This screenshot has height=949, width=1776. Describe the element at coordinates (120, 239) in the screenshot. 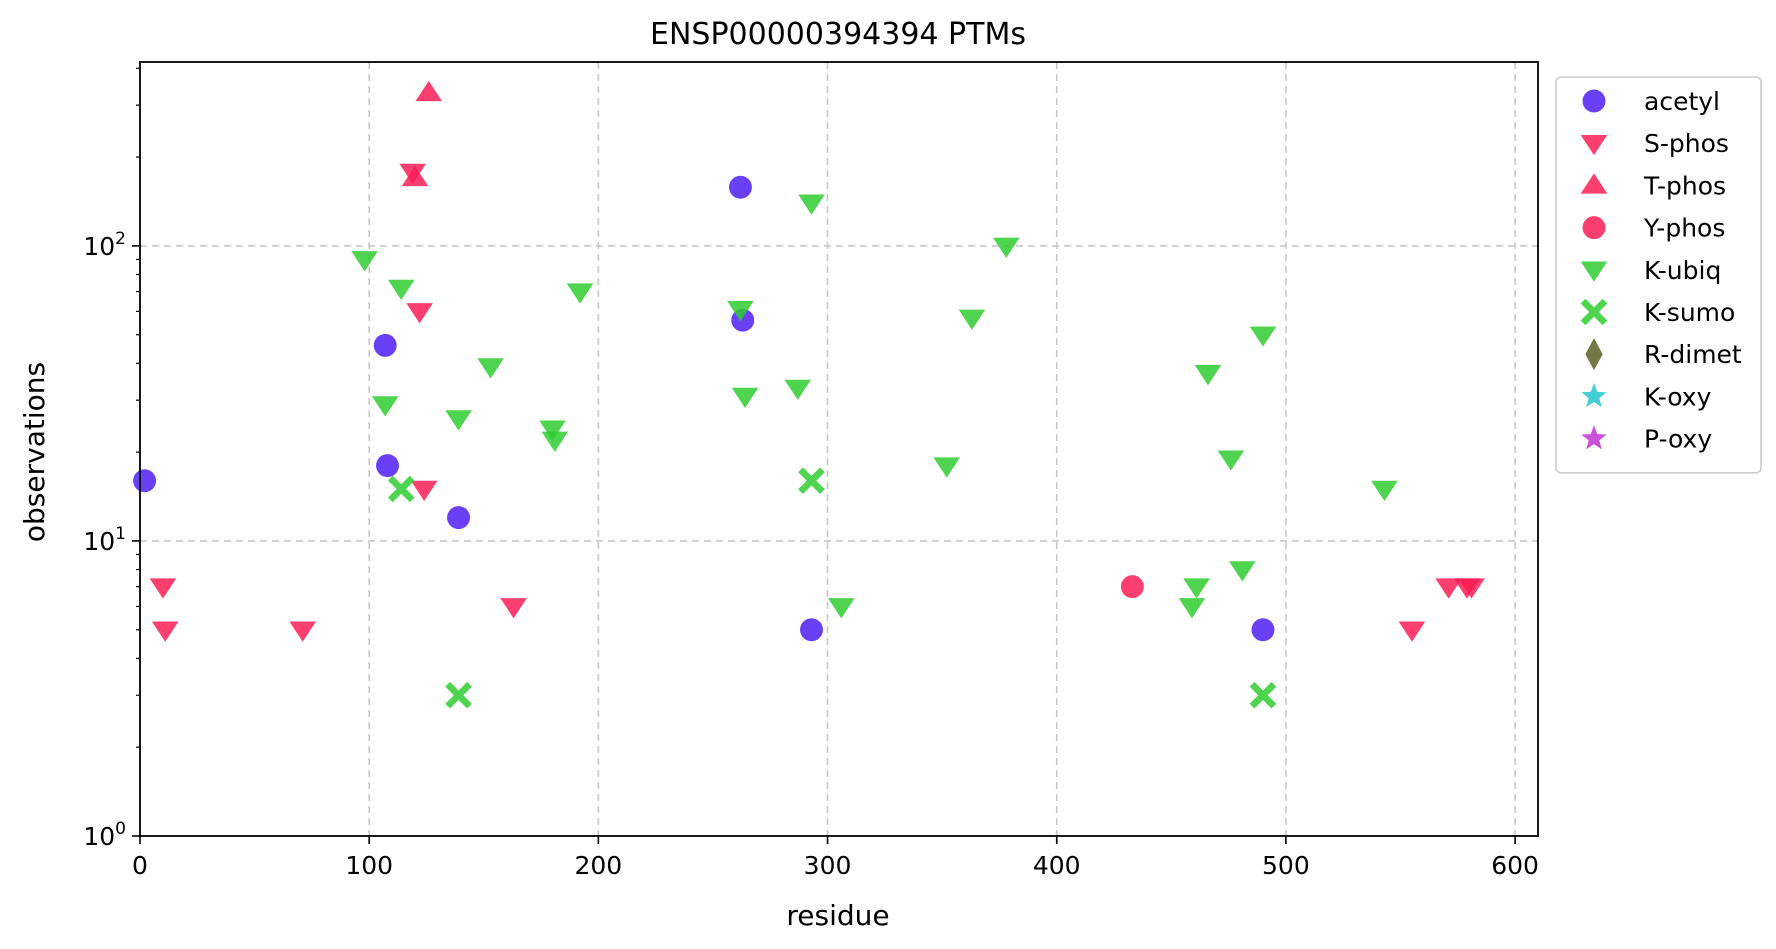

I see `y-tick-exponent: 2` at that location.